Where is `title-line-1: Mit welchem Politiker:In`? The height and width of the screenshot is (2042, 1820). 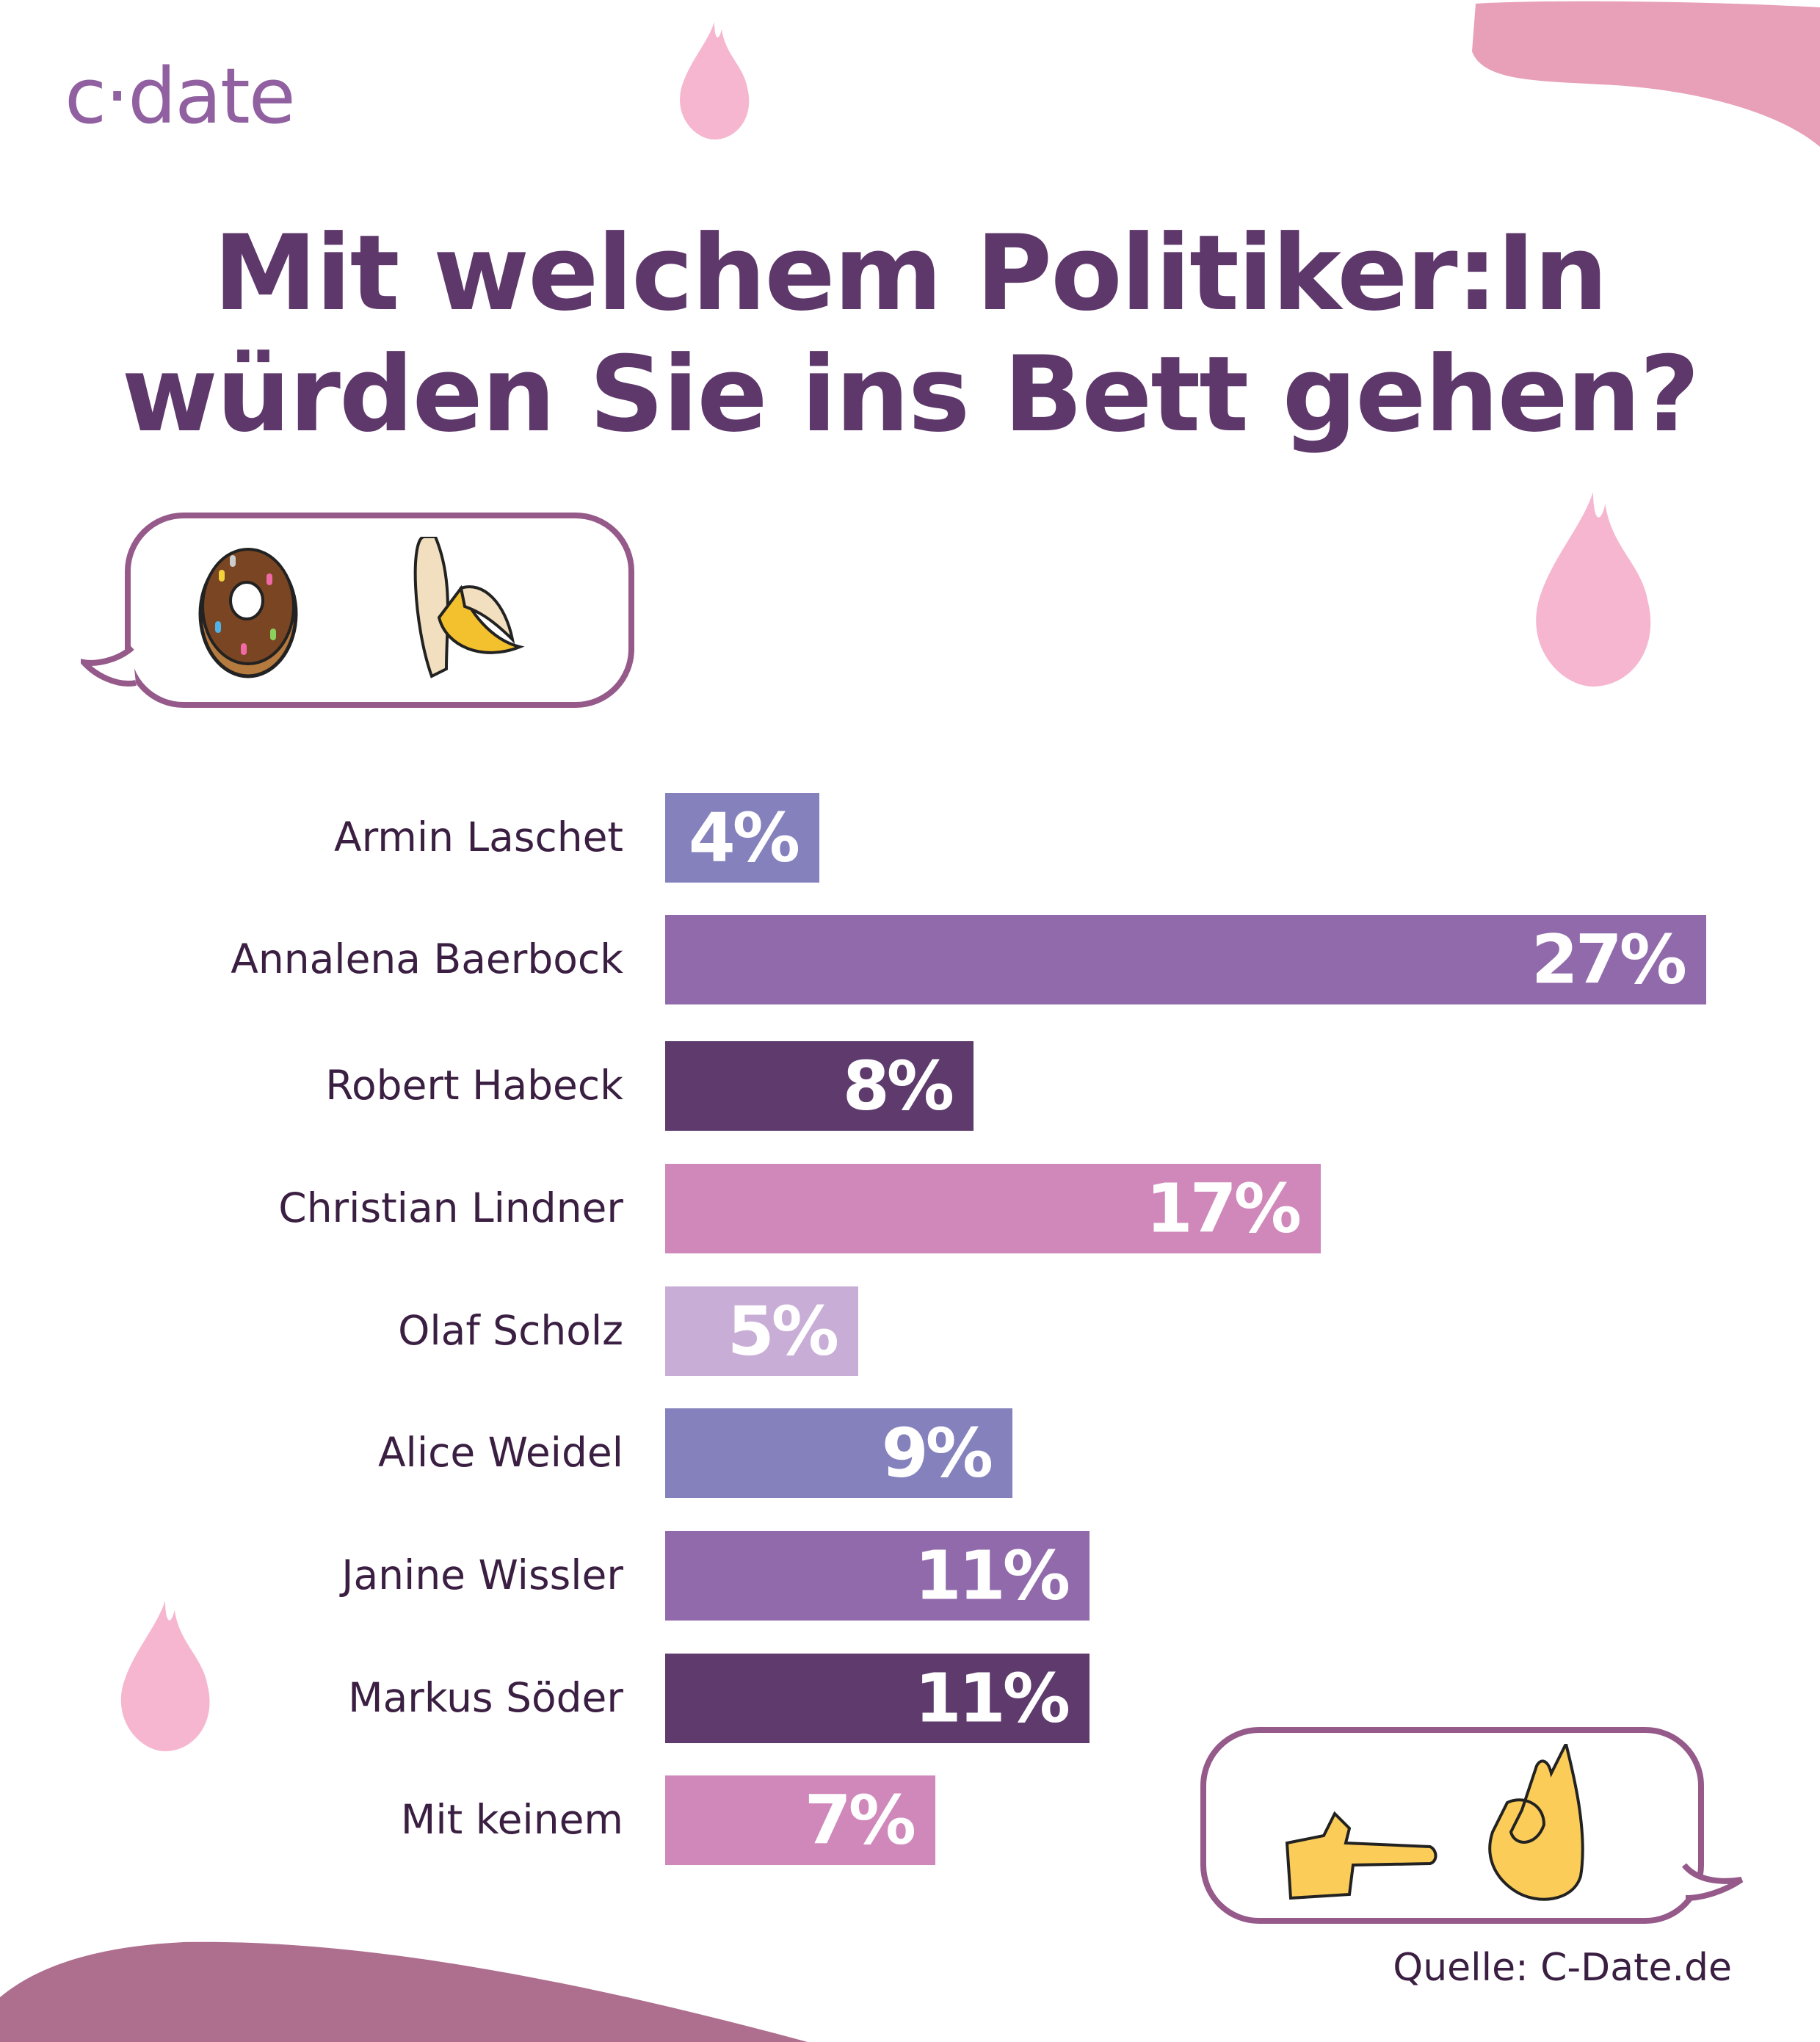
title-line-1: Mit welchem Politiker:In is located at coordinates (911, 273).